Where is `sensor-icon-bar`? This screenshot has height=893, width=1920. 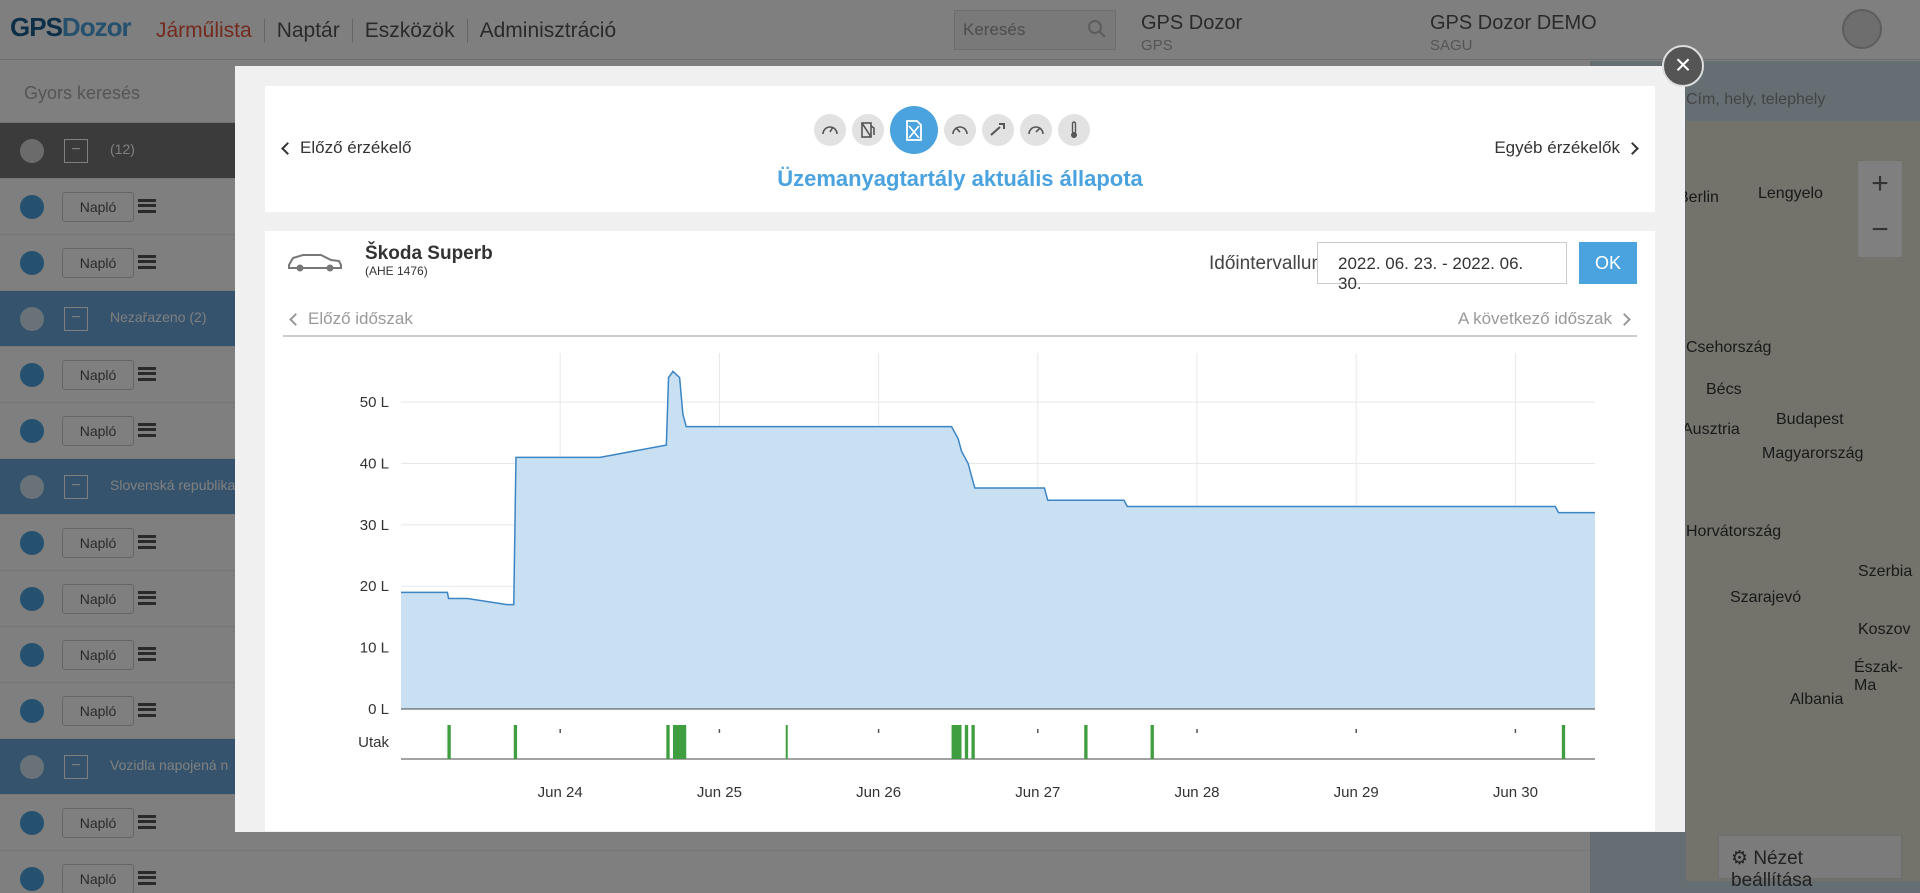
sensor-icon-bar is located at coordinates (952, 130).